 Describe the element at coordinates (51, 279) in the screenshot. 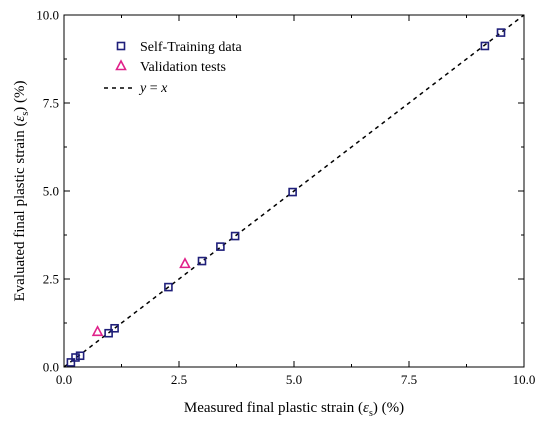

I see `y-tick-label-1: 2.5` at that location.